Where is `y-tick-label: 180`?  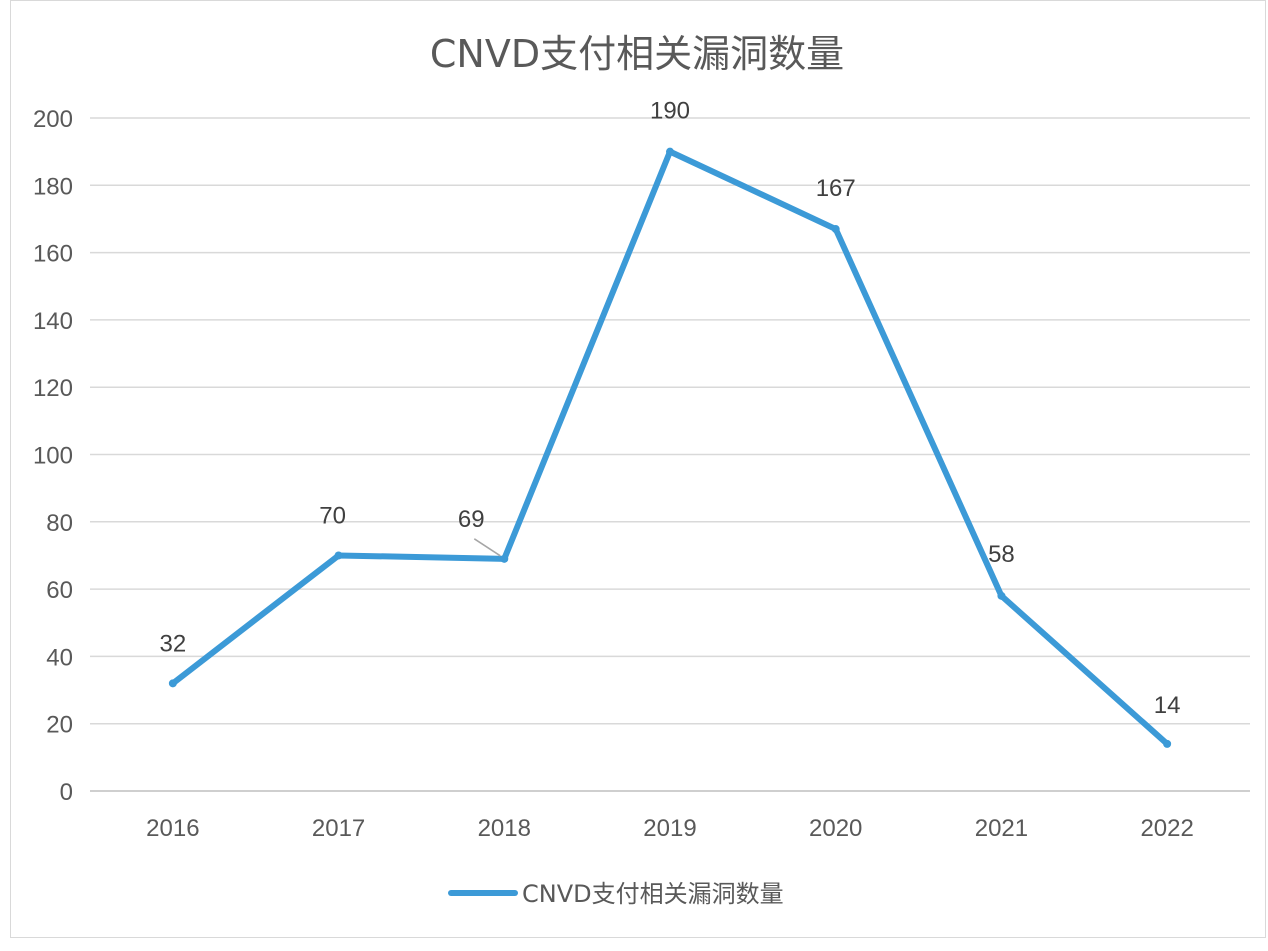
y-tick-label: 180 is located at coordinates (53, 186).